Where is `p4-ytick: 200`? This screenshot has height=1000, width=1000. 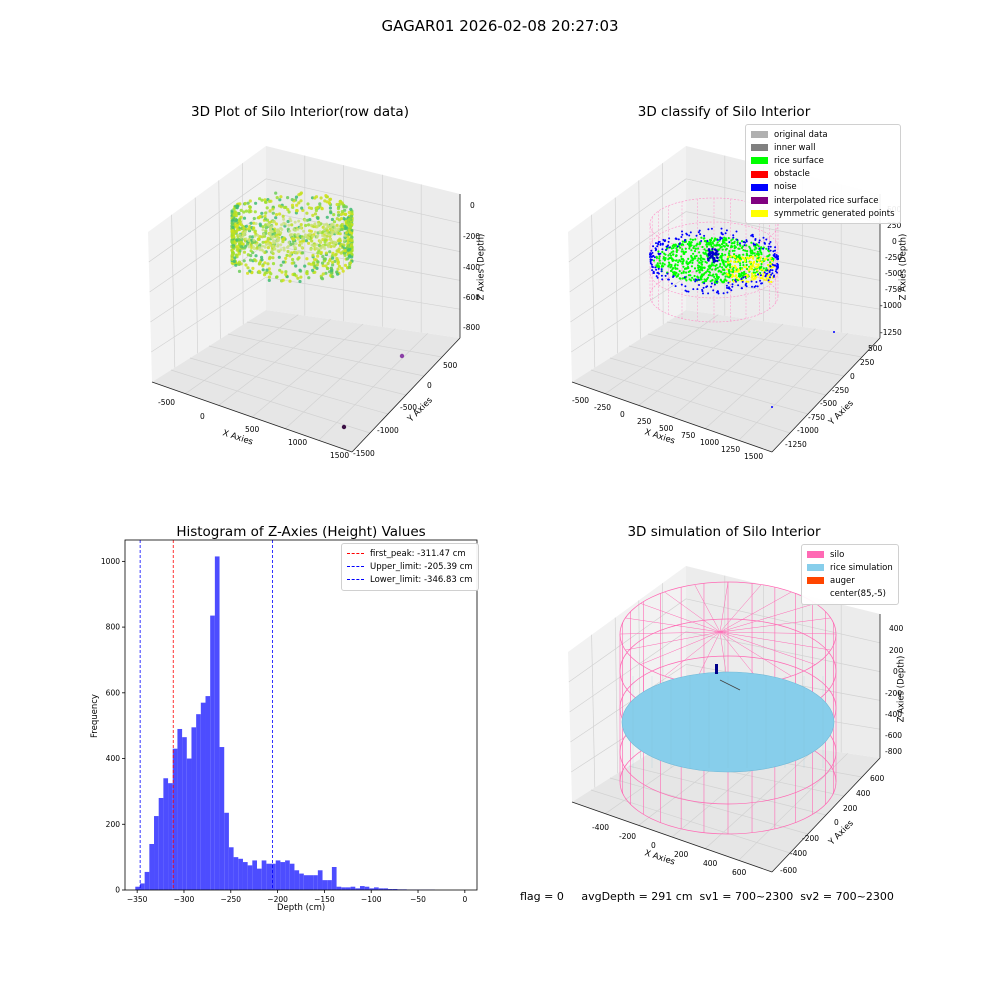 p4-ytick: 200 is located at coordinates (850, 808).